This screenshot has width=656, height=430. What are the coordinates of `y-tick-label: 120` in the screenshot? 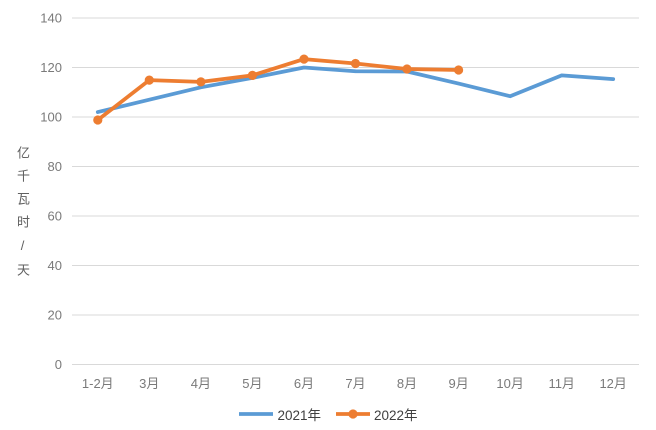 It's located at (51, 67).